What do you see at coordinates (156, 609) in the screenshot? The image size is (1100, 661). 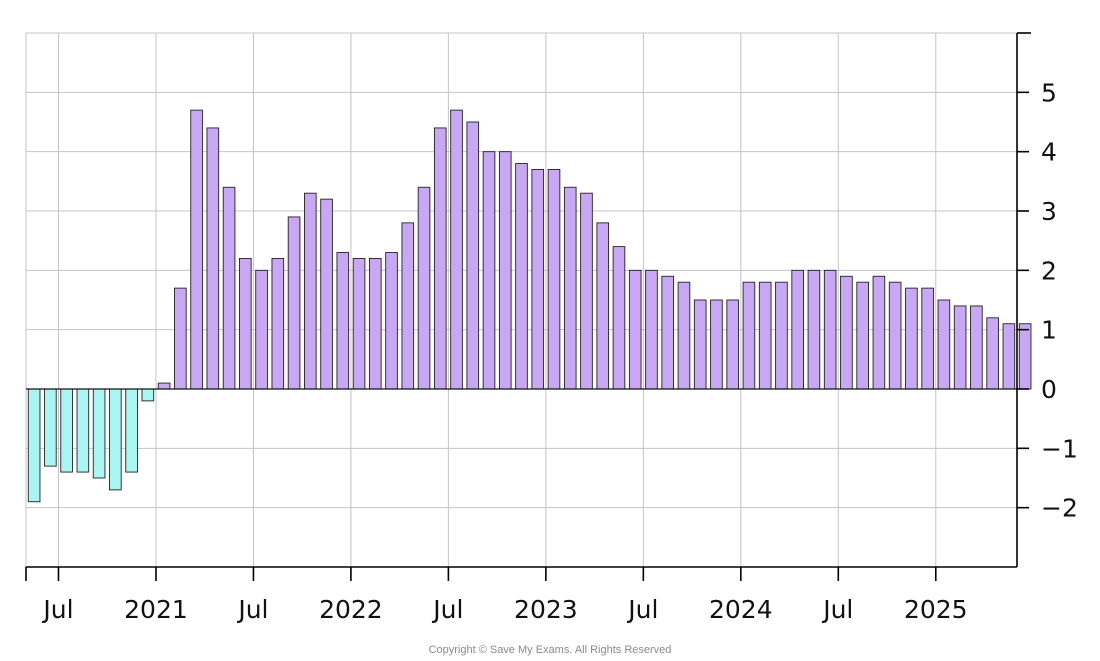 I see `x-tick-label: 2021` at bounding box center [156, 609].